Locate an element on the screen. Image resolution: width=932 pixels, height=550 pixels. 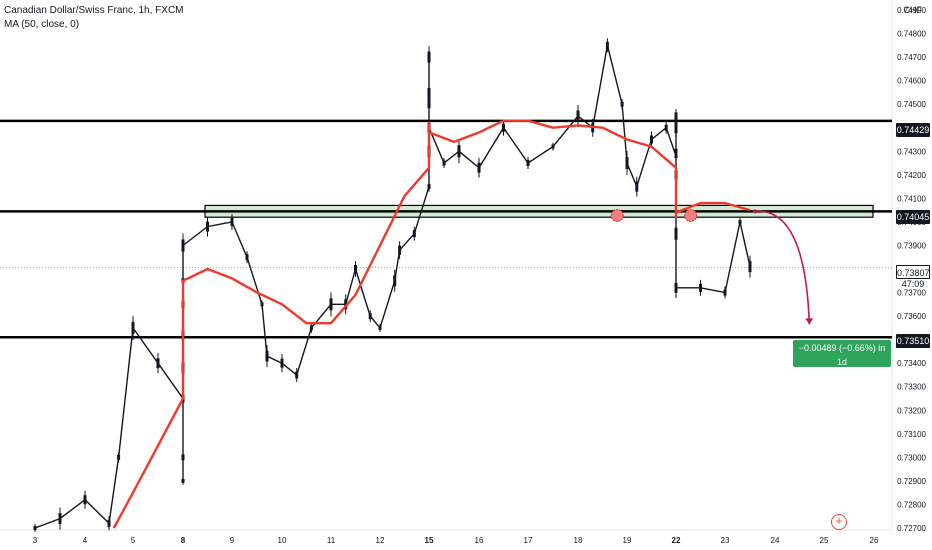
x-tick-label: 11 is located at coordinates (331, 540).